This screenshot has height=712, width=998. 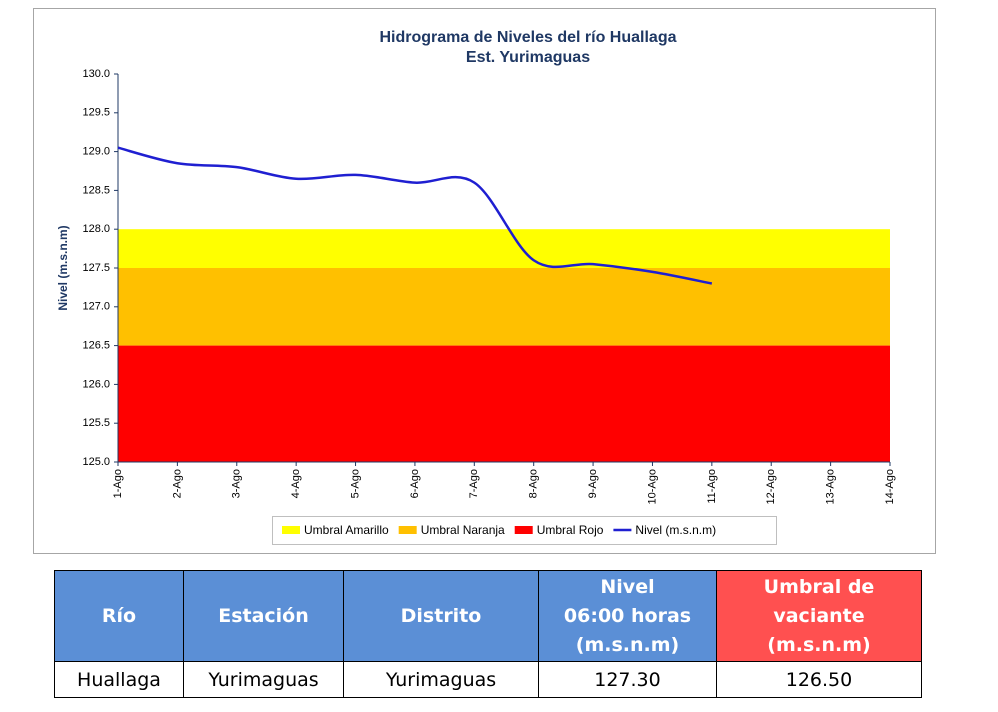 What do you see at coordinates (296, 483) in the screenshot?
I see `x-tick-label: 4-Ago` at bounding box center [296, 483].